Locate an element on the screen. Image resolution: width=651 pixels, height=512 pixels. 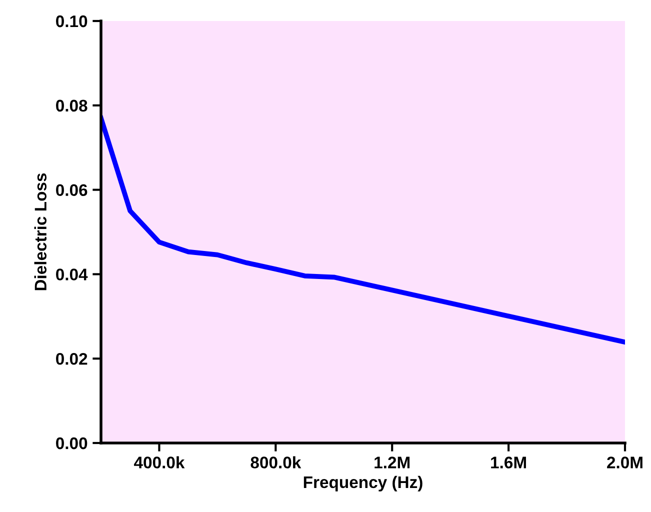
y-tick-label: 0.06 is located at coordinates (72, 190).